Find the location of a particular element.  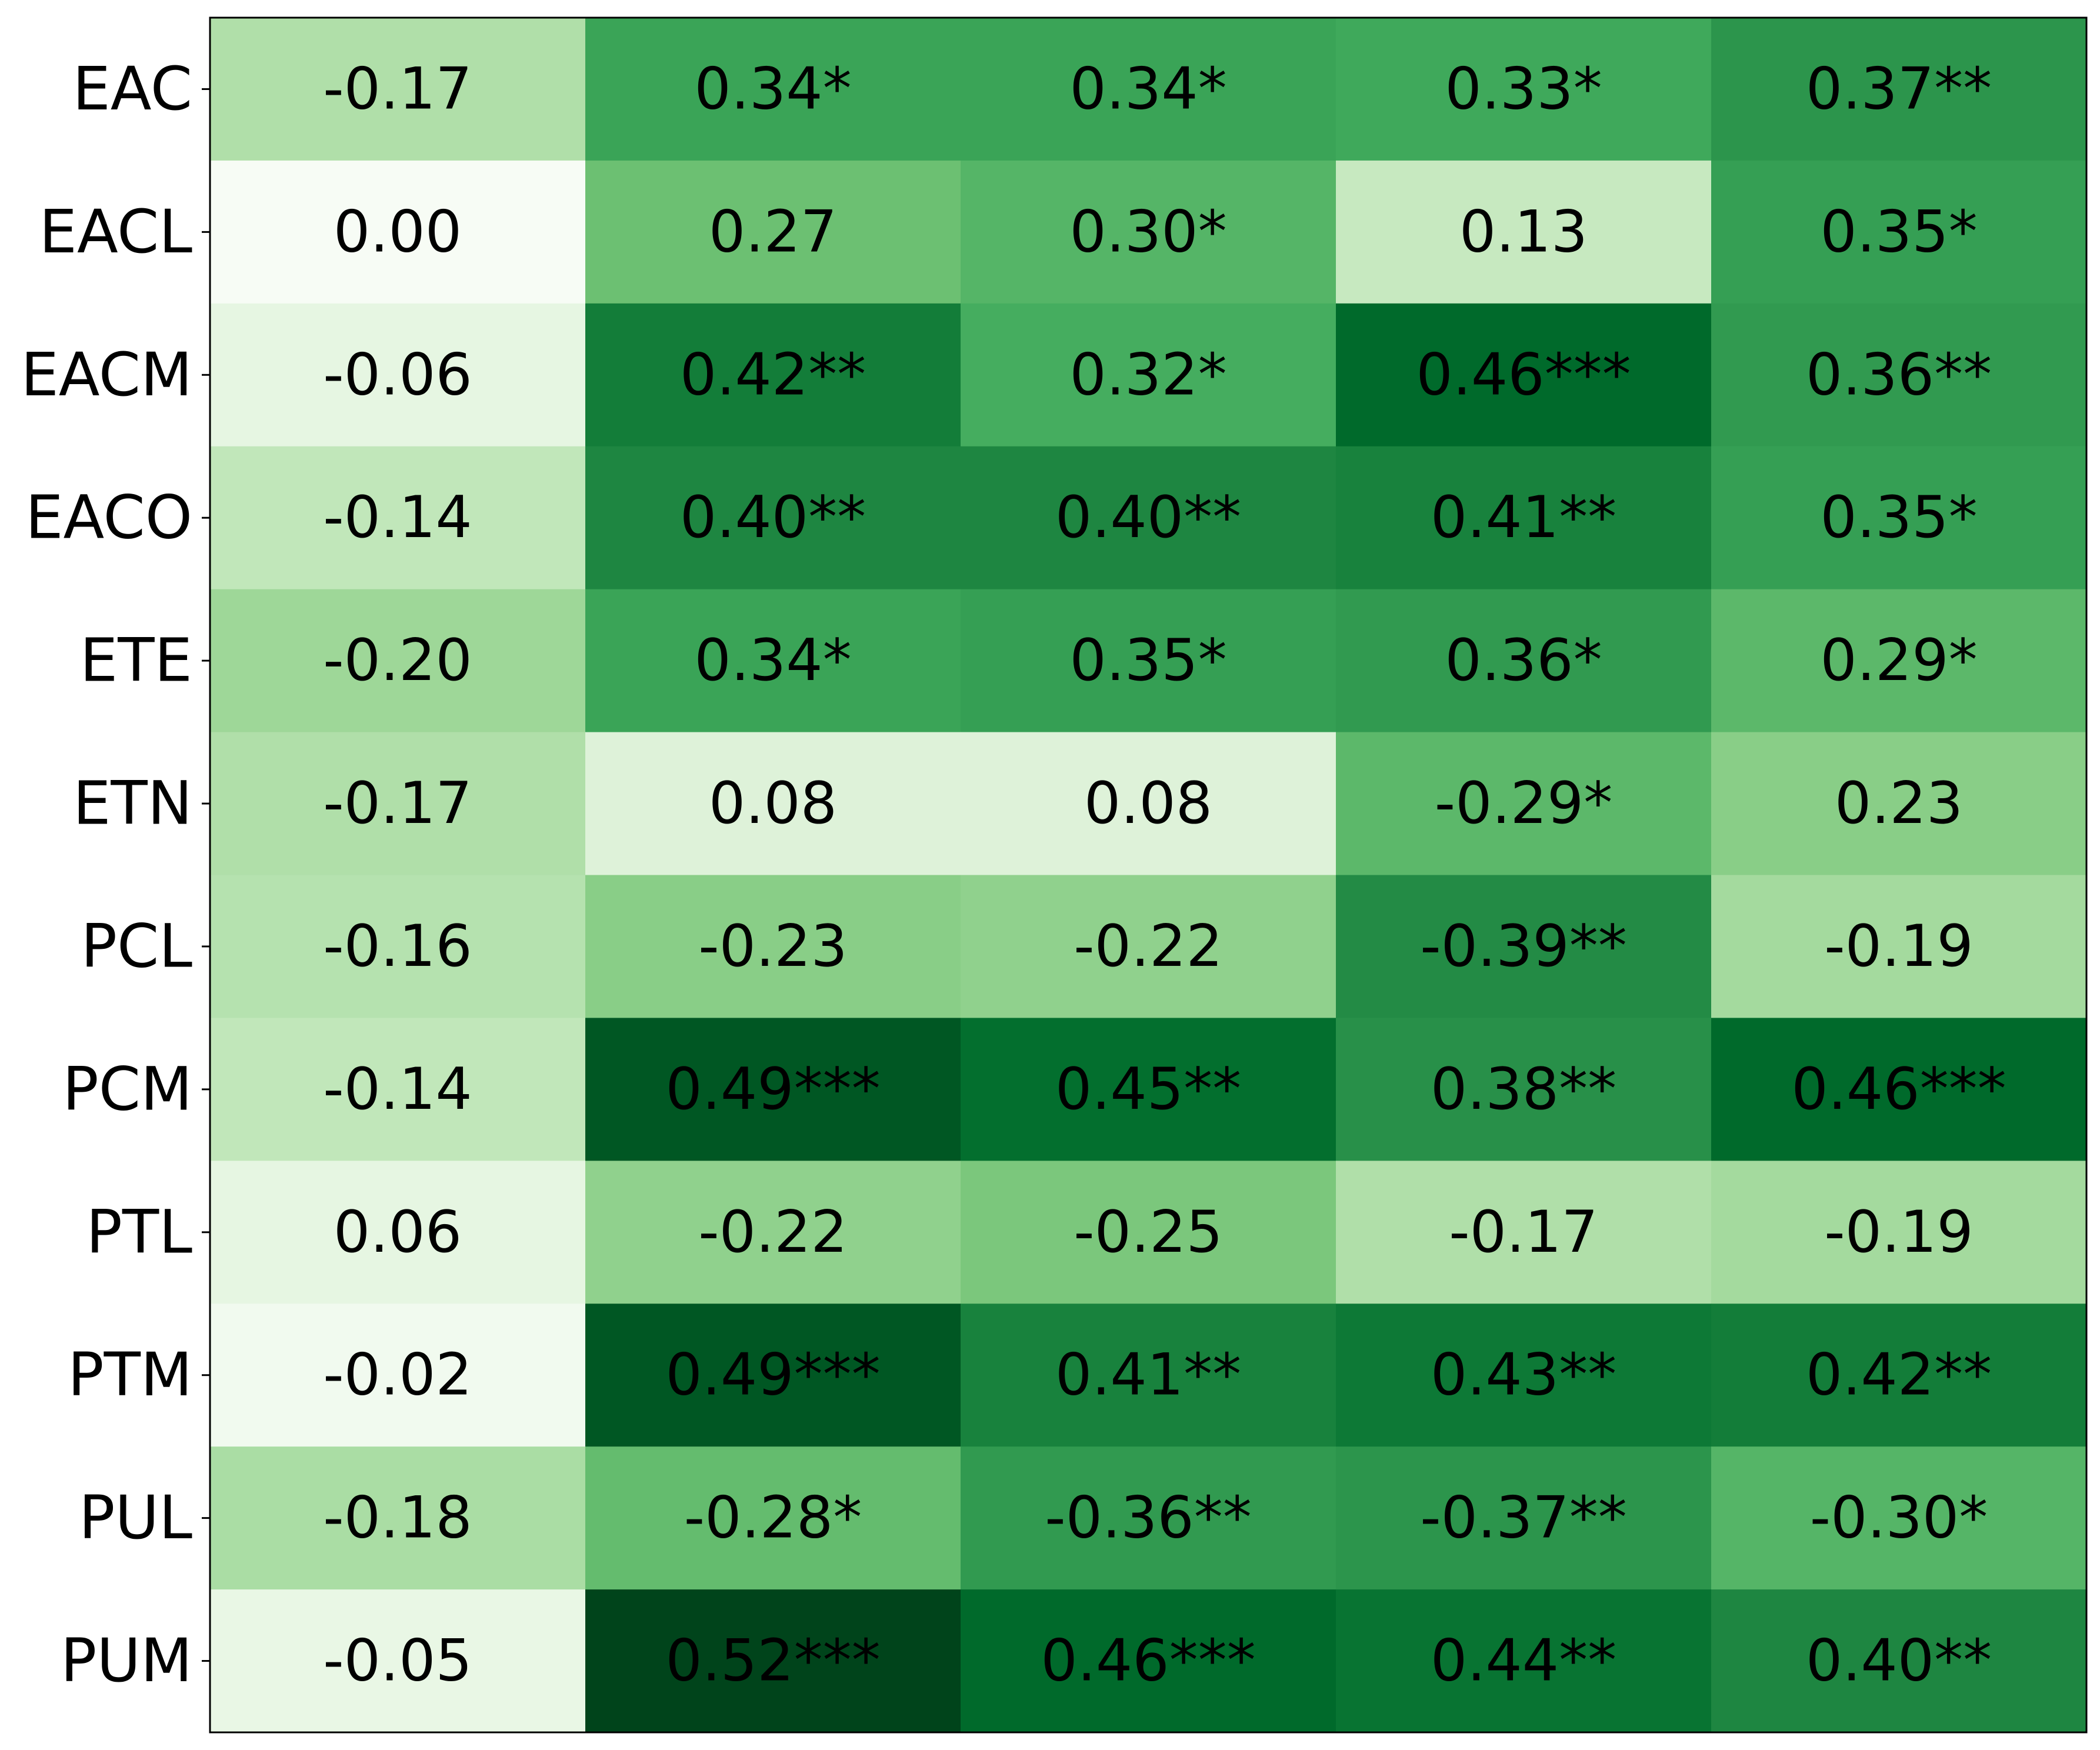

cell-label: -0.16 is located at coordinates (397, 946).